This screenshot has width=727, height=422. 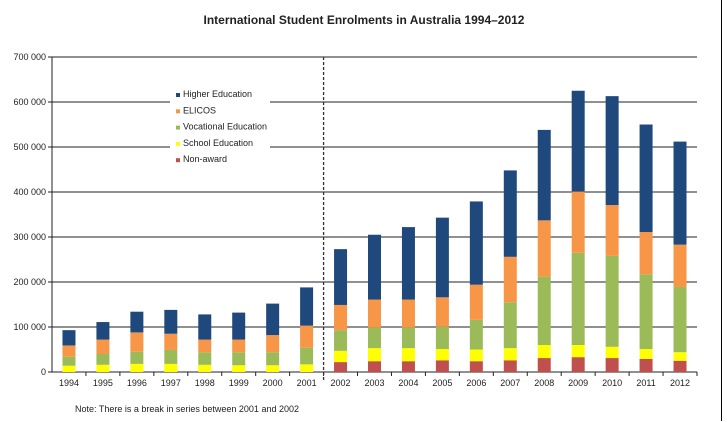 What do you see at coordinates (171, 367) in the screenshot?
I see `bar-school-education-1997` at bounding box center [171, 367].